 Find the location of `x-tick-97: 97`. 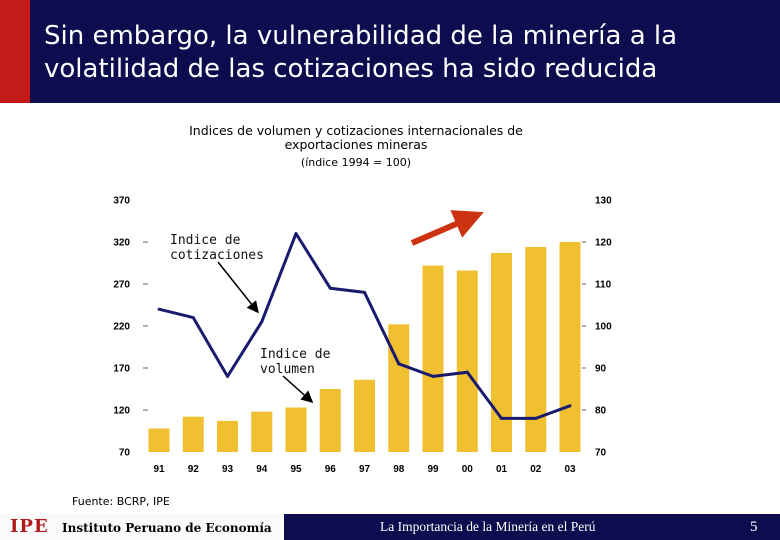

x-tick-97: 97 is located at coordinates (365, 469).